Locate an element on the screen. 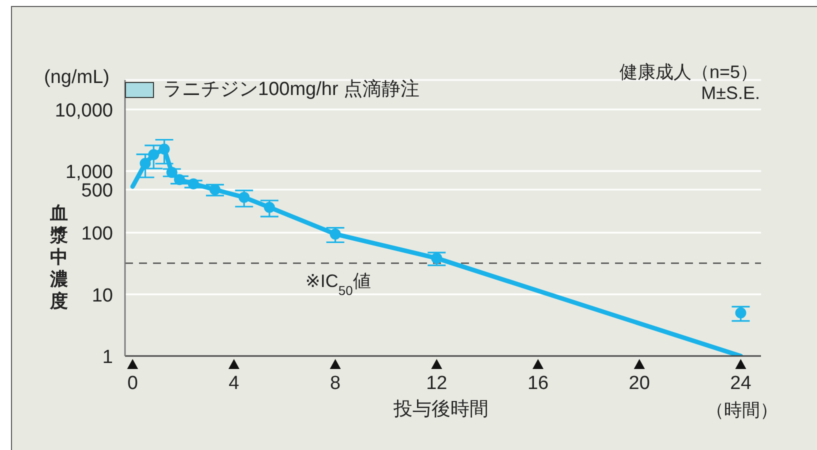  x-axis-title: 投与後時間 is located at coordinates (441, 409).